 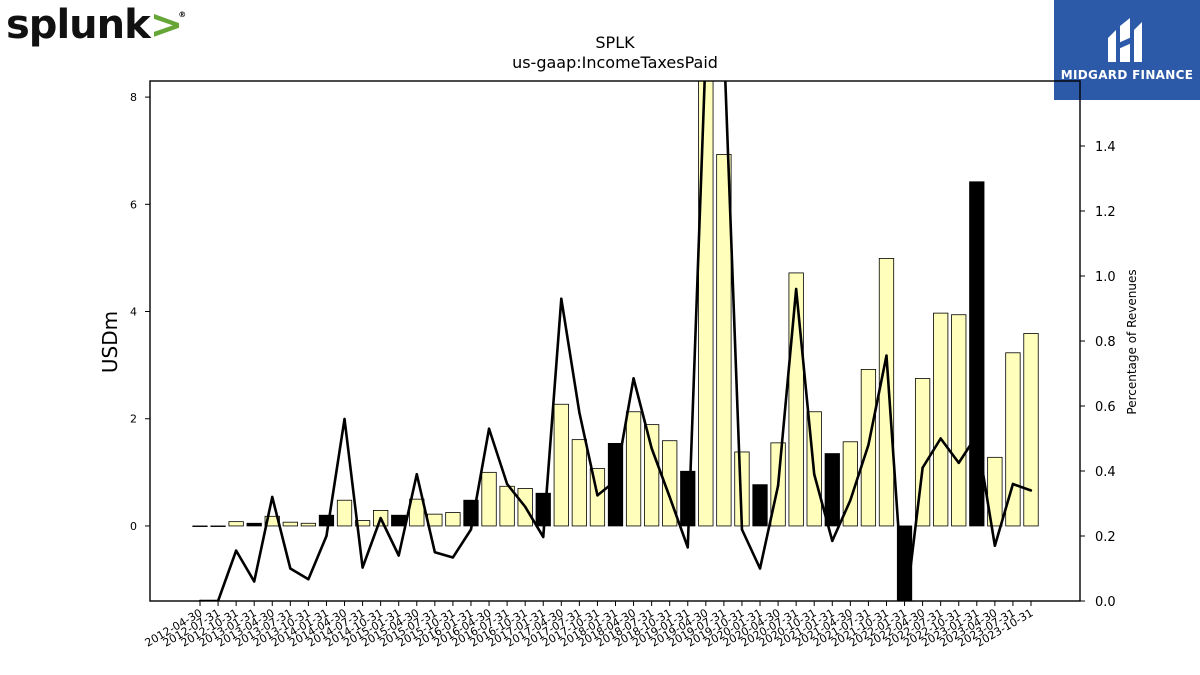 What do you see at coordinates (110, 342) in the screenshot?
I see `y-axis-label: USDm` at bounding box center [110, 342].